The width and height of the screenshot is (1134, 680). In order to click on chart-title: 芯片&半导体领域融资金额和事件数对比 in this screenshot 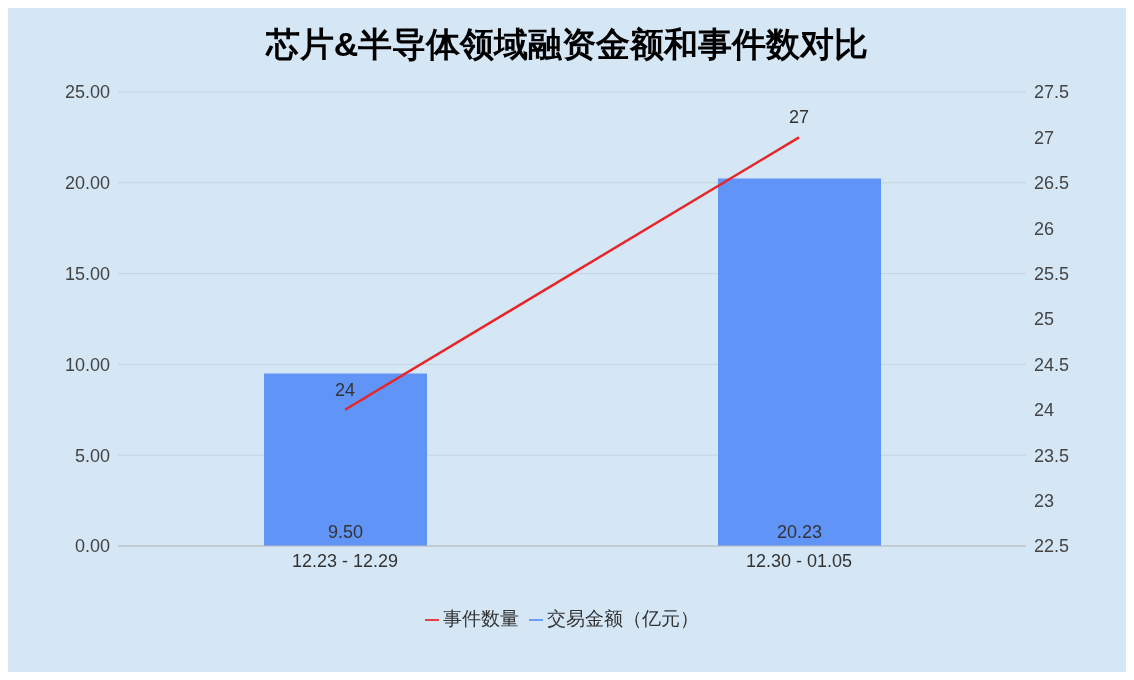, I will do `click(567, 44)`.